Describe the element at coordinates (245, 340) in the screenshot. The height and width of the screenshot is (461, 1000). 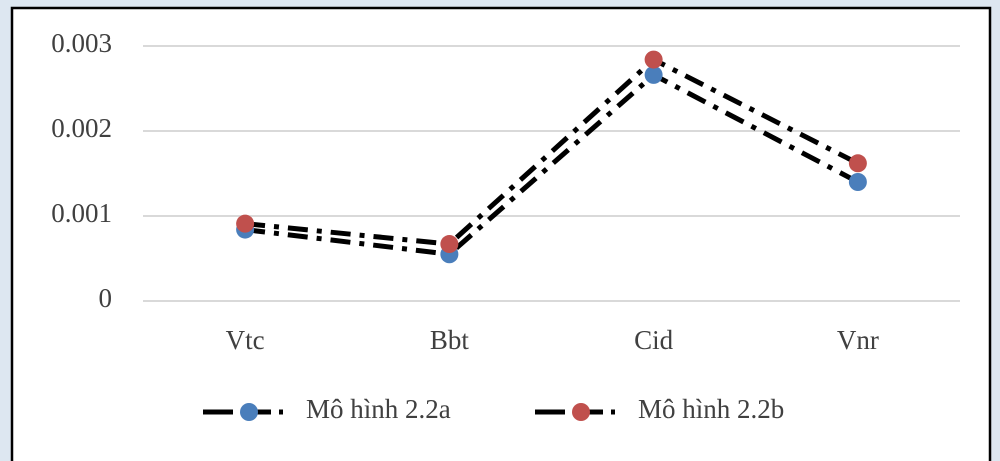
I see `x-tick-label: Vtc` at that location.